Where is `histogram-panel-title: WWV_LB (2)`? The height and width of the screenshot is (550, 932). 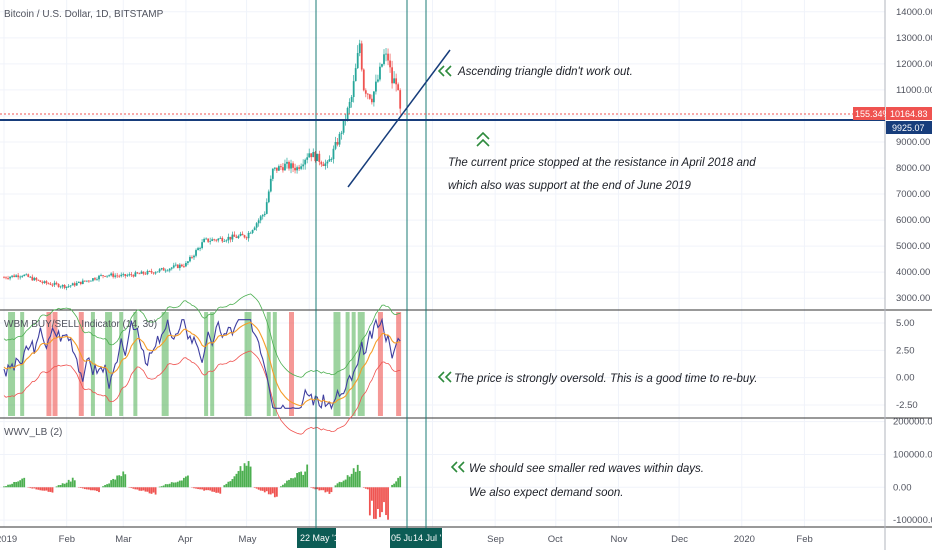 histogram-panel-title: WWV_LB (2) is located at coordinates (33, 432).